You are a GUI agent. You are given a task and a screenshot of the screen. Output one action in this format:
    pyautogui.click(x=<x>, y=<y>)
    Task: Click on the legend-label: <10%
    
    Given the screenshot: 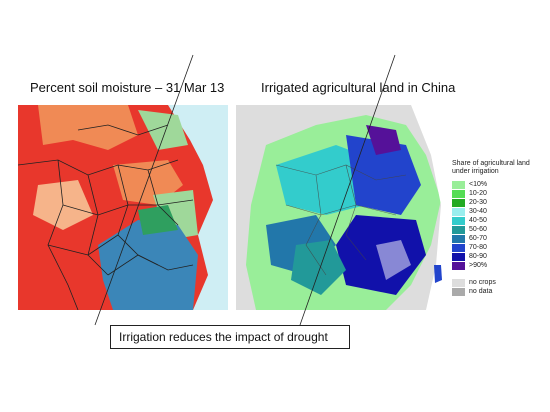 What is the action you would take?
    pyautogui.click(x=478, y=184)
    